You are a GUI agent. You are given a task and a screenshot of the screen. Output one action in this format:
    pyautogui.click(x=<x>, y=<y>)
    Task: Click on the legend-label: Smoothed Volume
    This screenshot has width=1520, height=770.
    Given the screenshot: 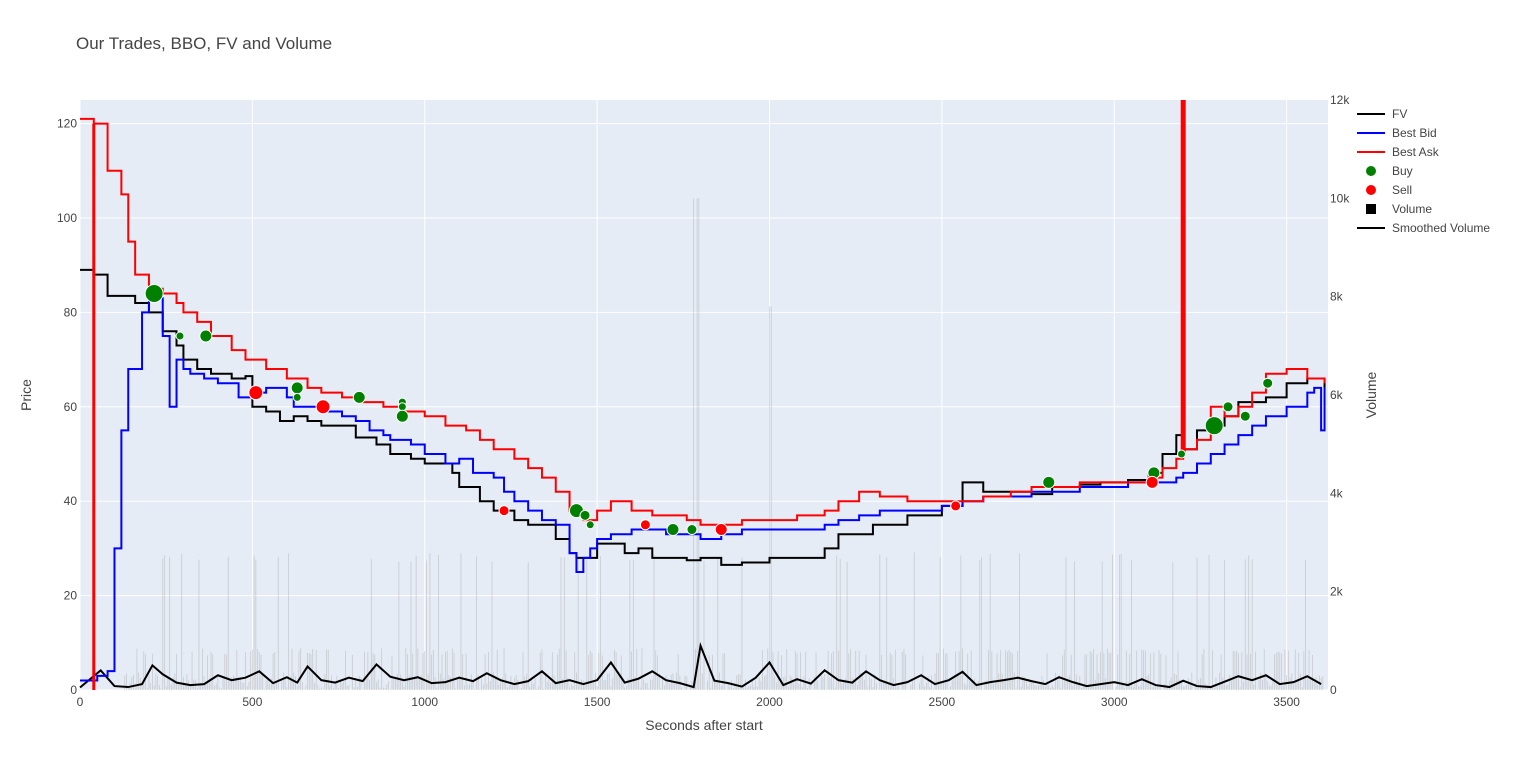 What is the action you would take?
    pyautogui.click(x=1441, y=228)
    